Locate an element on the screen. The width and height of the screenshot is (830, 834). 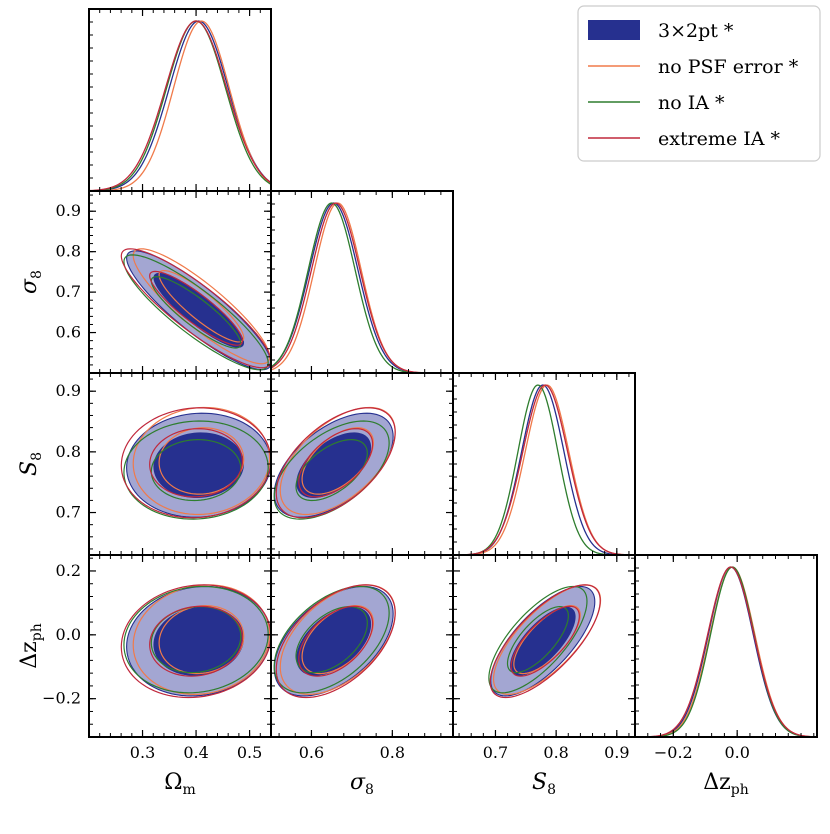
y-tick-label-s8: 0.9 is located at coordinates (68, 210).